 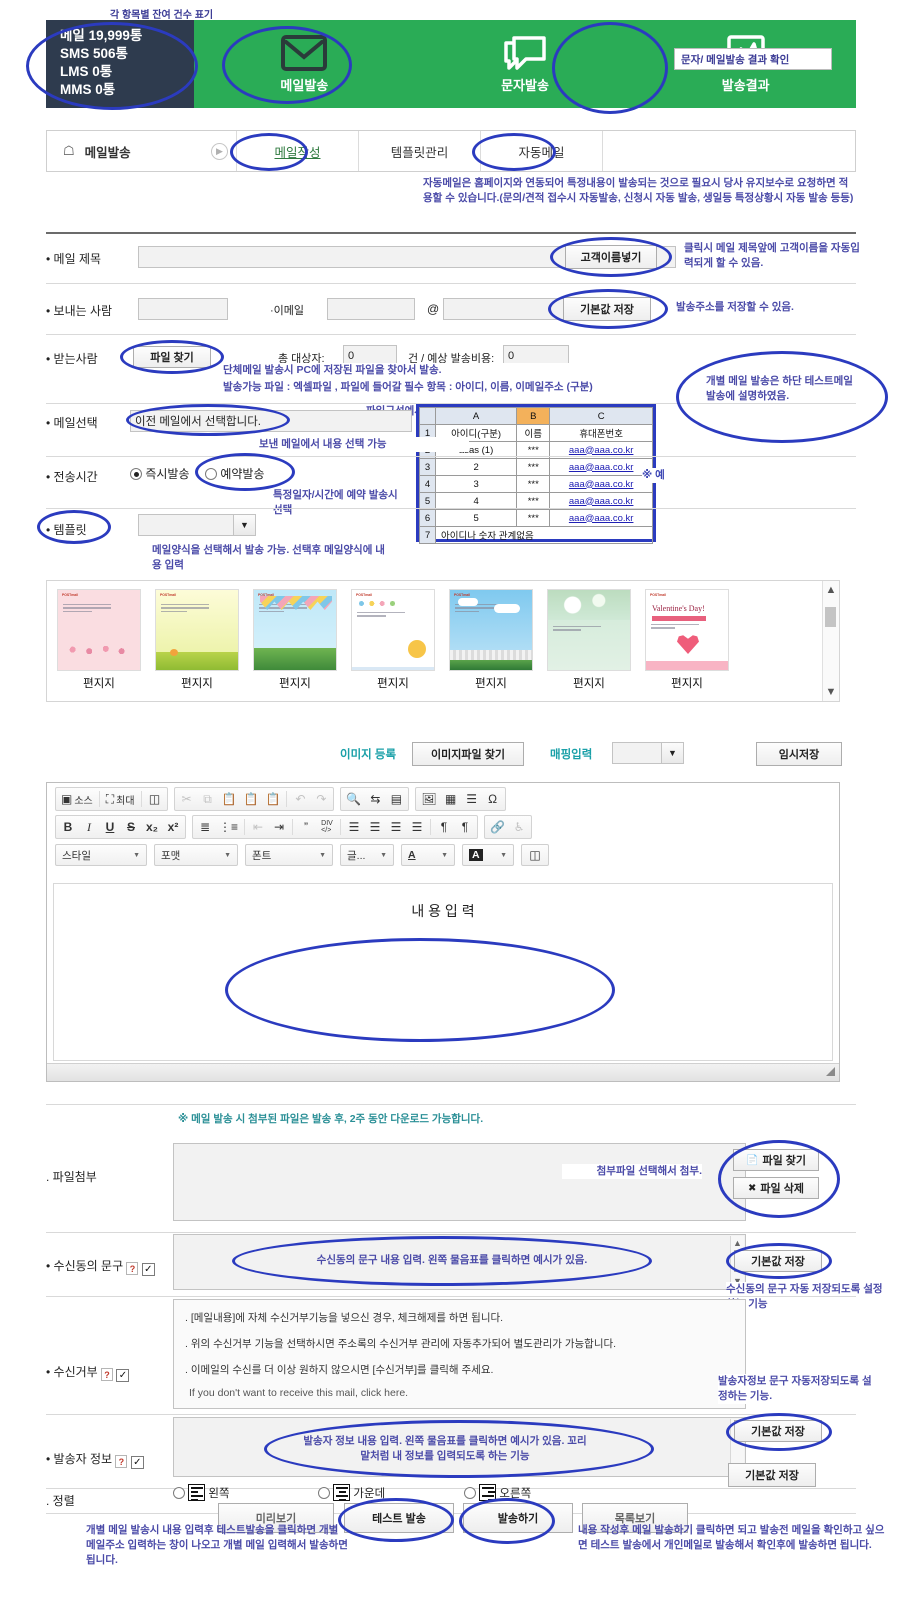 What do you see at coordinates (160, 473) in the screenshot?
I see `sendtime-now-option: 즉시발송` at bounding box center [160, 473].